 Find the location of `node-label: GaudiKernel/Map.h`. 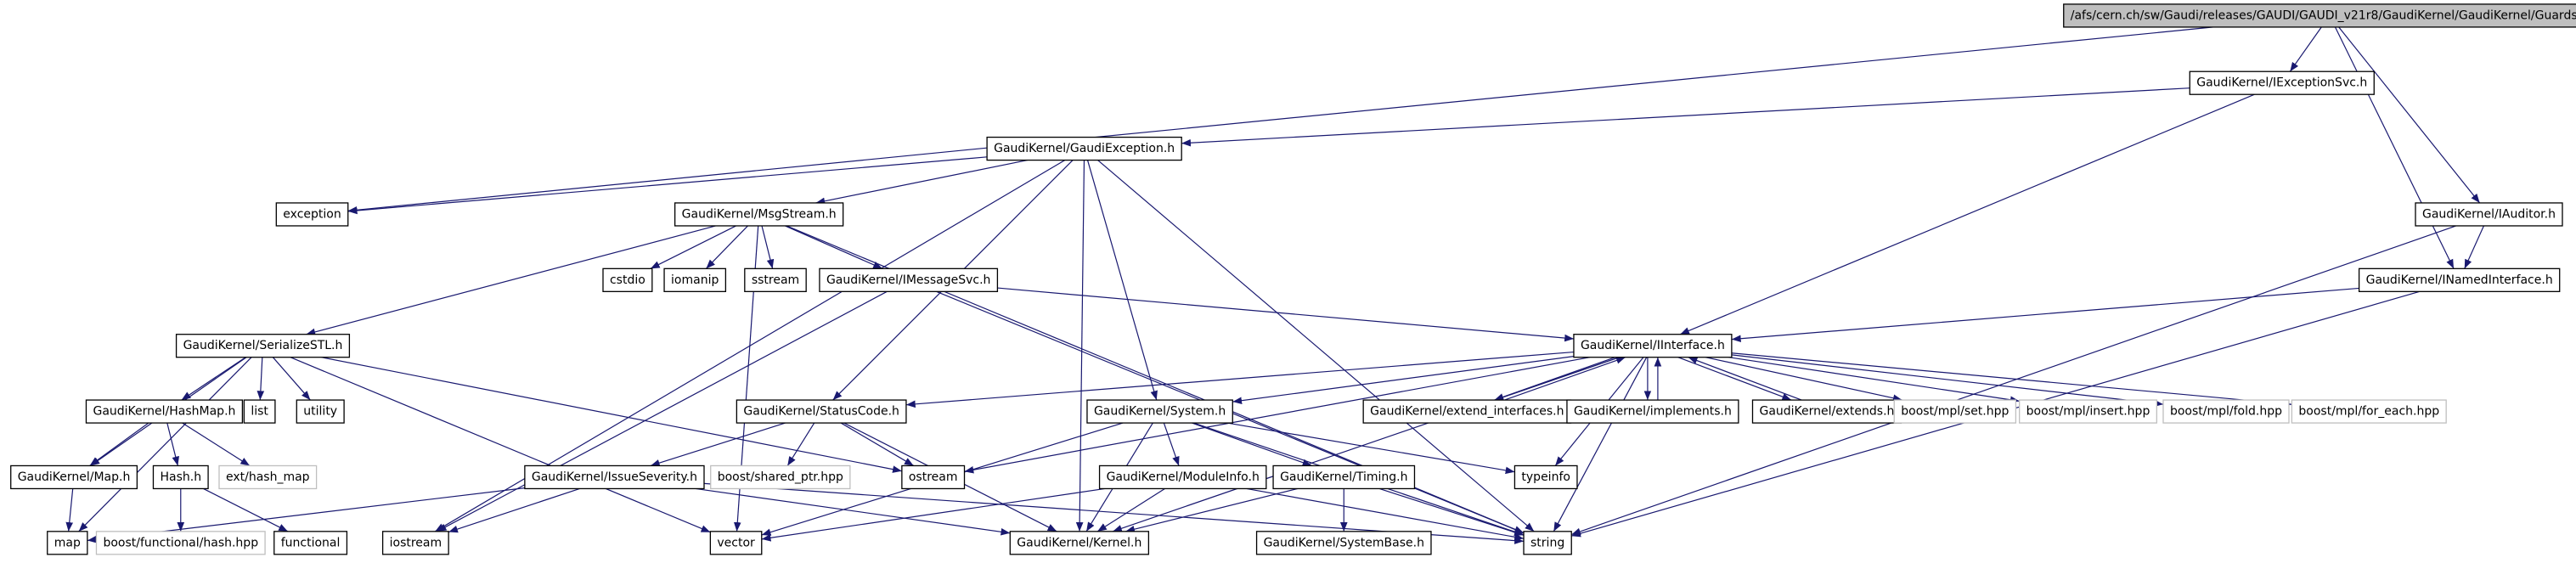

node-label: GaudiKernel/Map.h is located at coordinates (74, 477).